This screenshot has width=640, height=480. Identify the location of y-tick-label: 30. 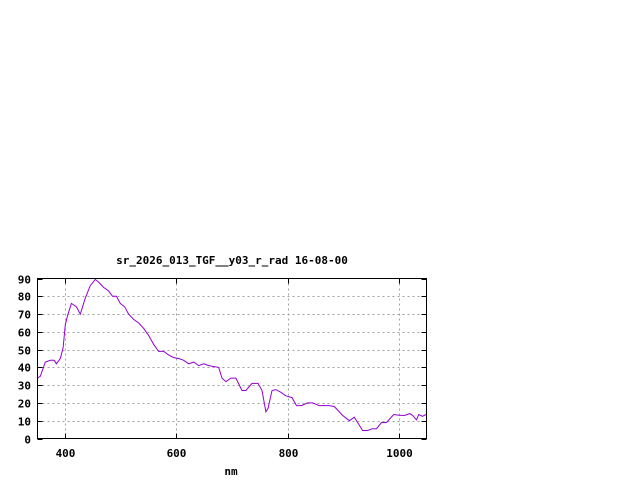
(24, 386).